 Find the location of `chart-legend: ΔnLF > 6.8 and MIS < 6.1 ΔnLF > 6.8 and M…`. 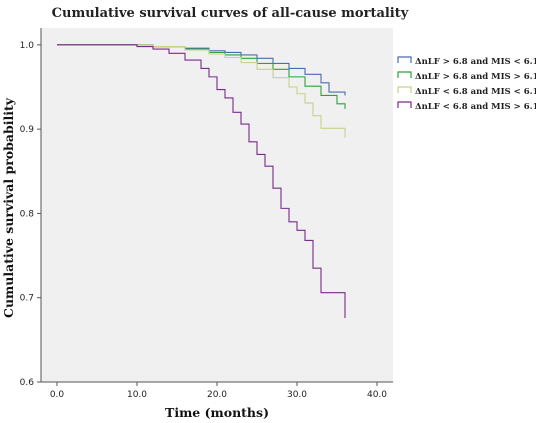

chart-legend: ΔnLF > 6.8 and MIS < 6.1 ΔnLF > 6.8 and M… is located at coordinates (466, 84).